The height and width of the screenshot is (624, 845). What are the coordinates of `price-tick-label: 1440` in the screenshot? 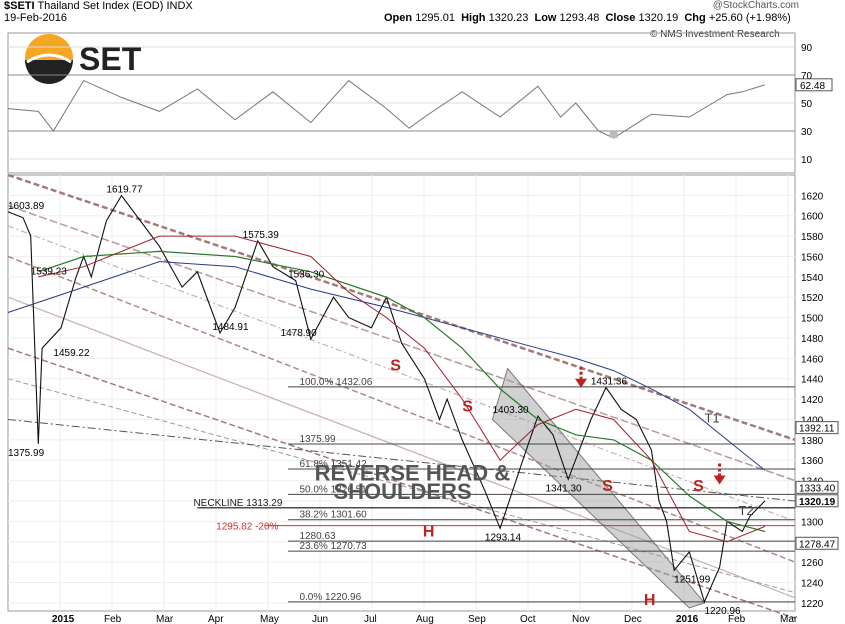 It's located at (812, 380).